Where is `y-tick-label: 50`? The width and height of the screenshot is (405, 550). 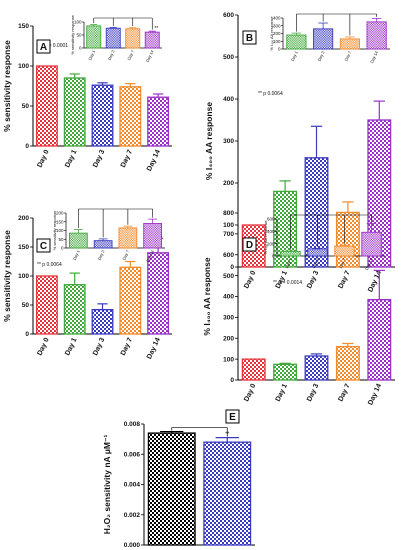
y-tick-label: 50 is located at coordinates (26, 106).